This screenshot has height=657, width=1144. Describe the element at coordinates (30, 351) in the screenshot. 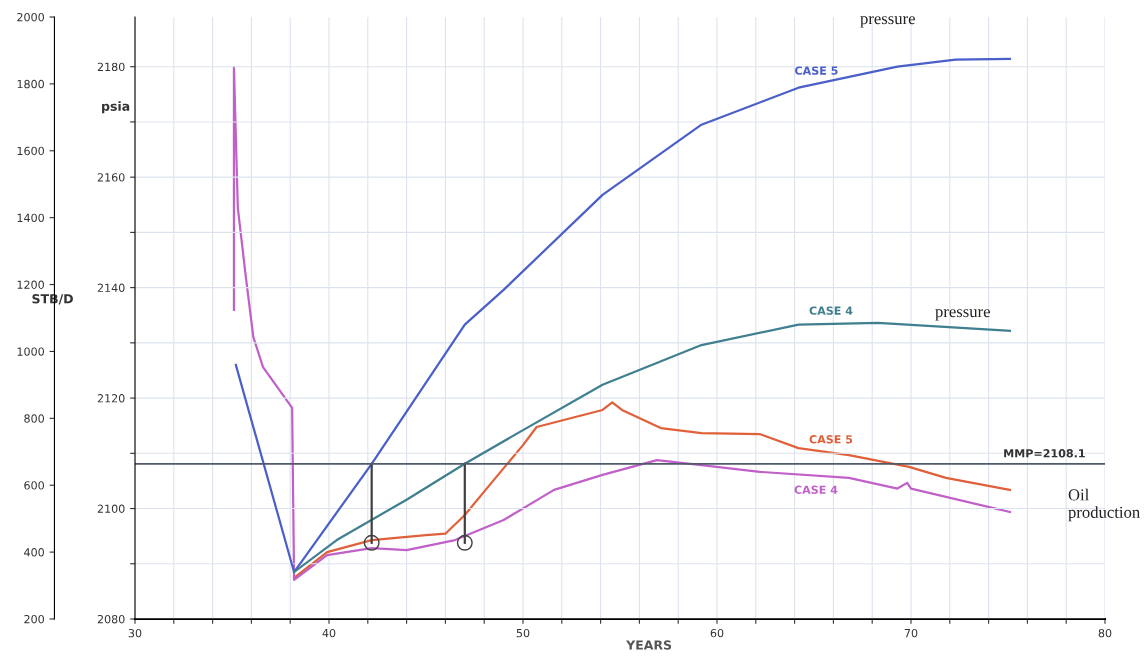

I see `y-tick-label: 1000` at that location.